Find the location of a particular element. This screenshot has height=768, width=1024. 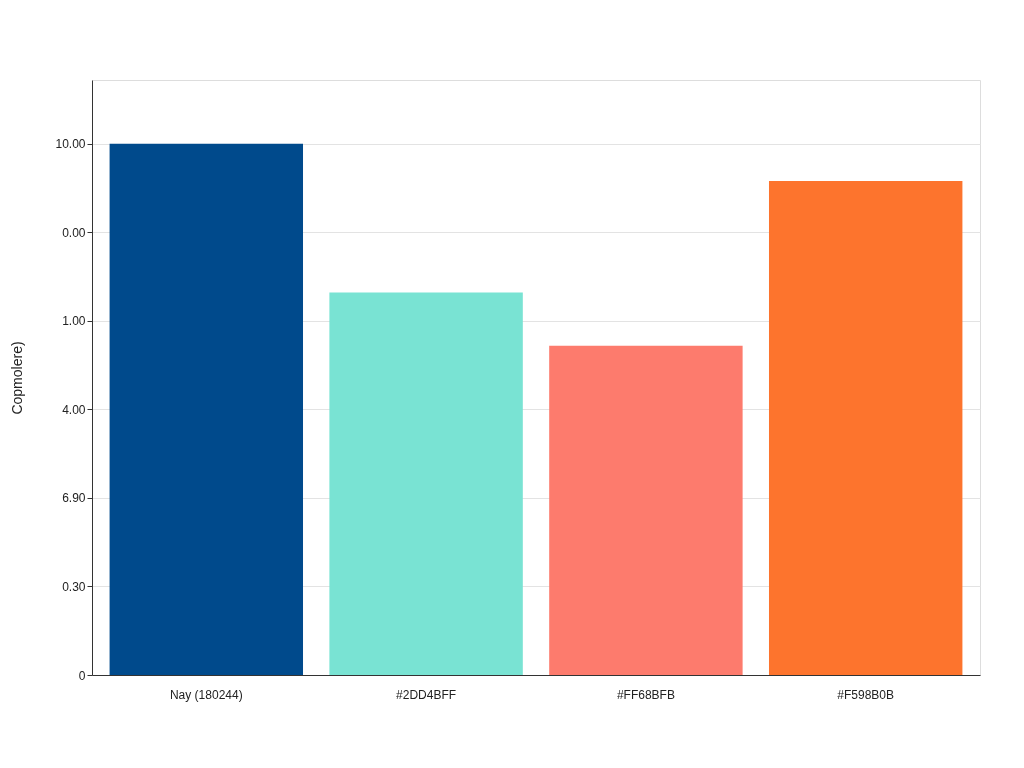

x-tick-label: Nay (180244) is located at coordinates (206, 694).